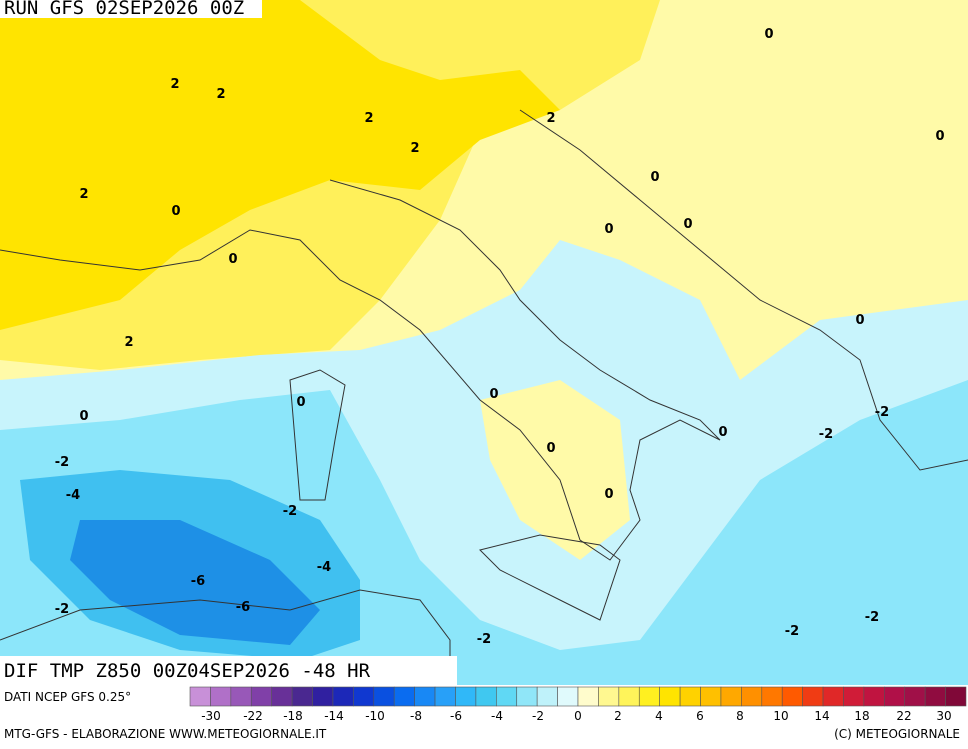  Describe the element at coordinates (943, 716) in the screenshot. I see `colorbar-label: 30` at that location.